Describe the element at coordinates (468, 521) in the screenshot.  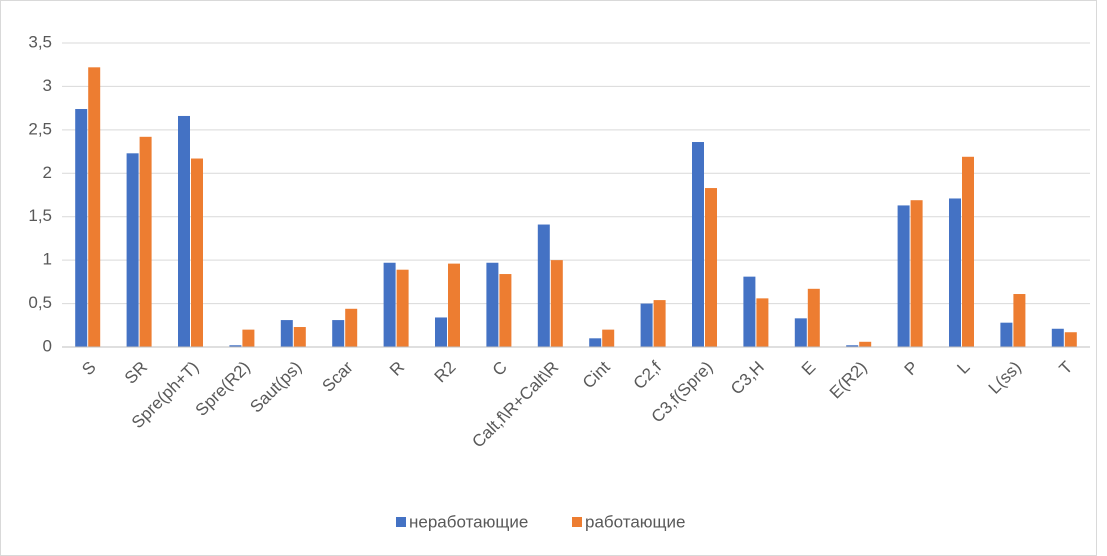
I see `legend-label: неработающие` at that location.